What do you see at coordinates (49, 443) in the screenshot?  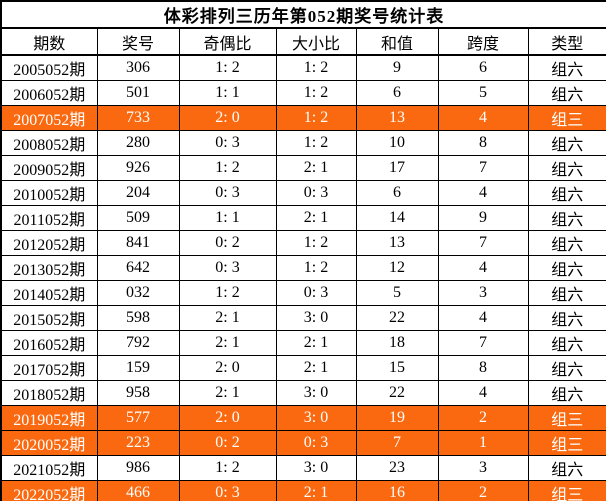 I see `cell-period: 2020052期` at bounding box center [49, 443].